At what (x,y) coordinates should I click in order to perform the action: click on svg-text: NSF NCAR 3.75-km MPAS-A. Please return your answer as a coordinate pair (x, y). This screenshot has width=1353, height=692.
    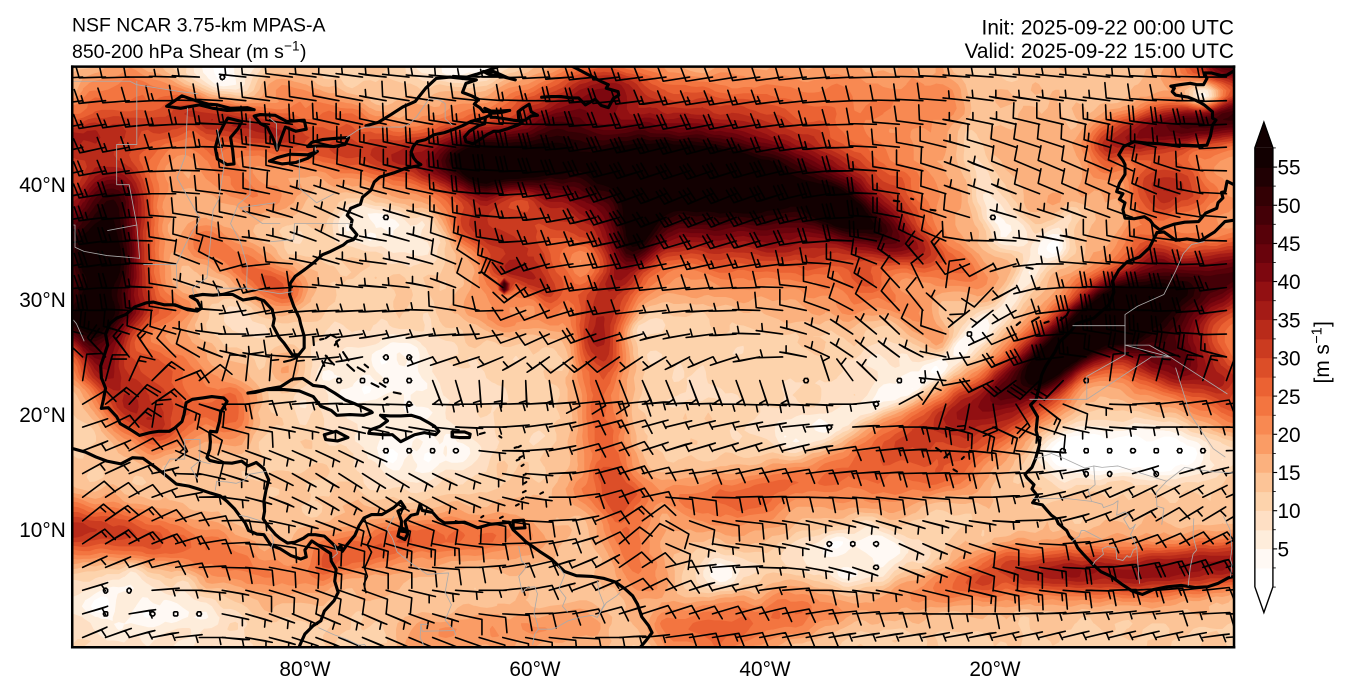
    Looking at the image, I should click on (198, 25).